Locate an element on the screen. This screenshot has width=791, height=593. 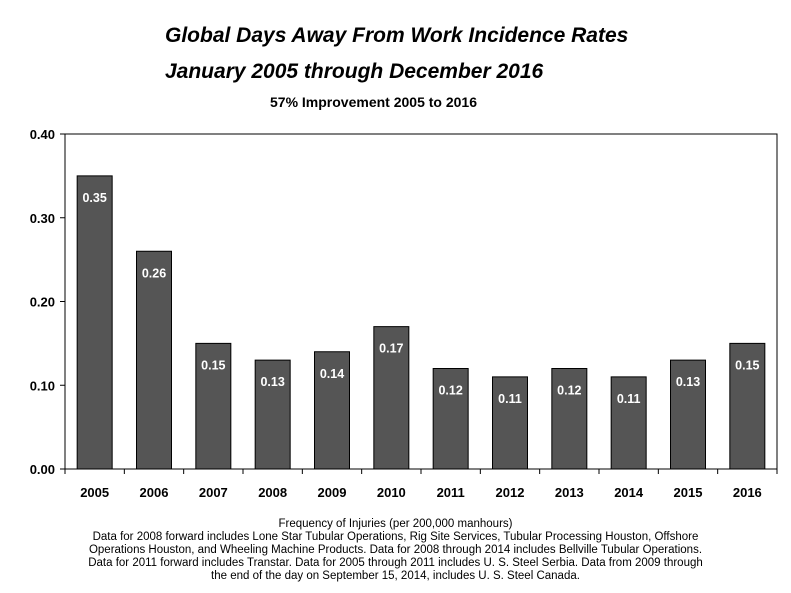
y-tick-label: 0.20 is located at coordinates (42, 302).